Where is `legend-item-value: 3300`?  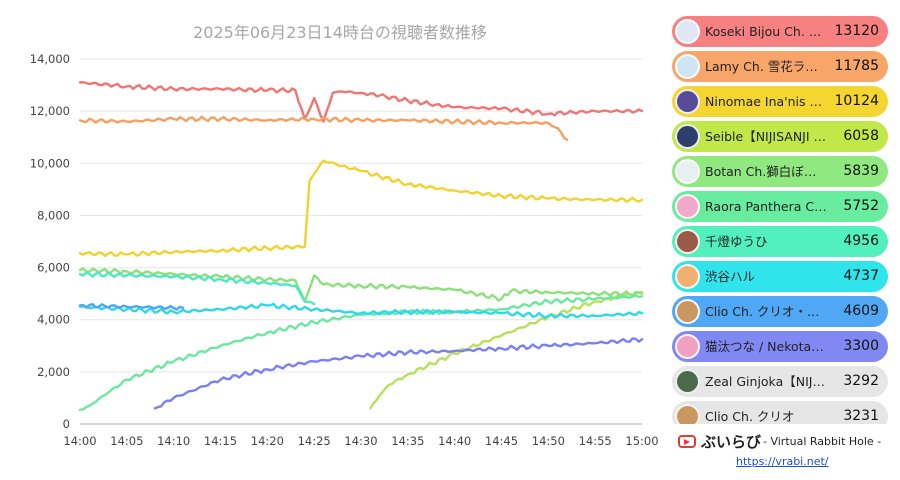 legend-item-value: 3300 is located at coordinates (861, 346).